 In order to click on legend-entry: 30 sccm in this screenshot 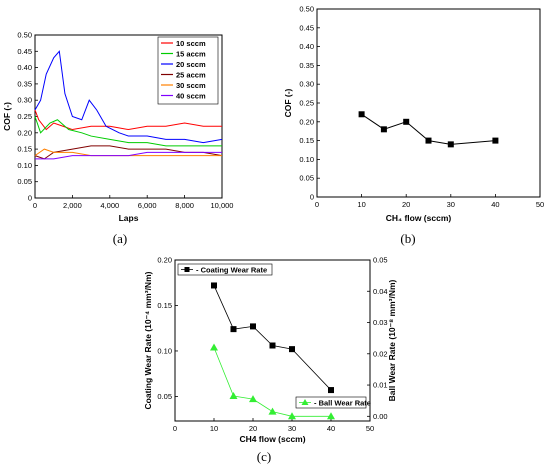, I will do `click(191, 85)`.